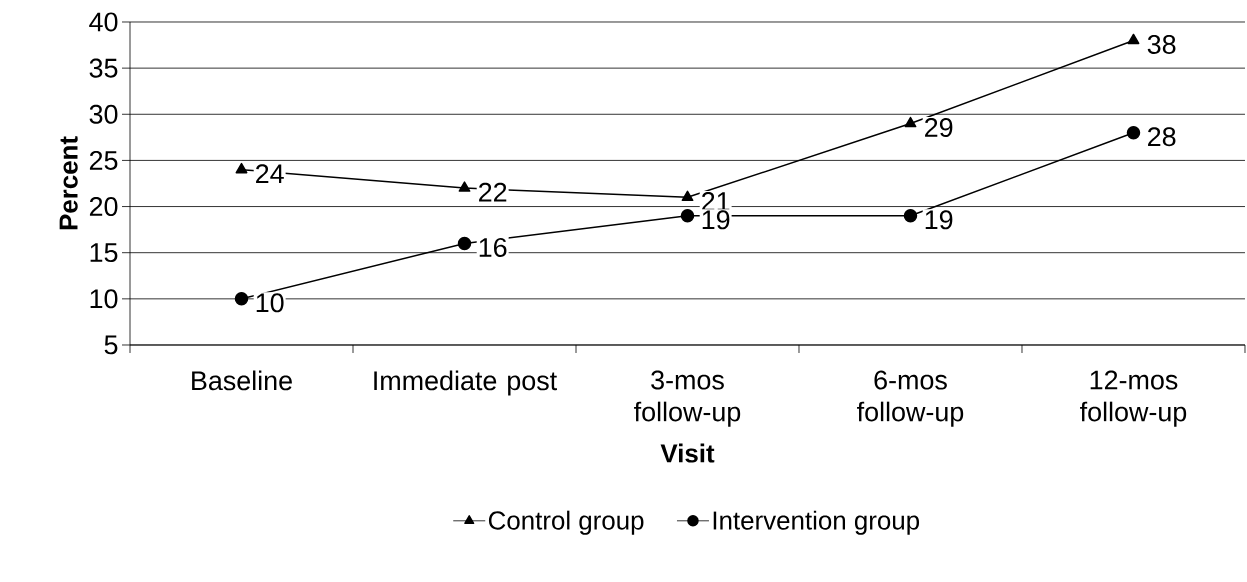 The width and height of the screenshot is (1247, 582). What do you see at coordinates (465, 383) in the screenshot?
I see `x-tick-label: Immediate post` at bounding box center [465, 383].